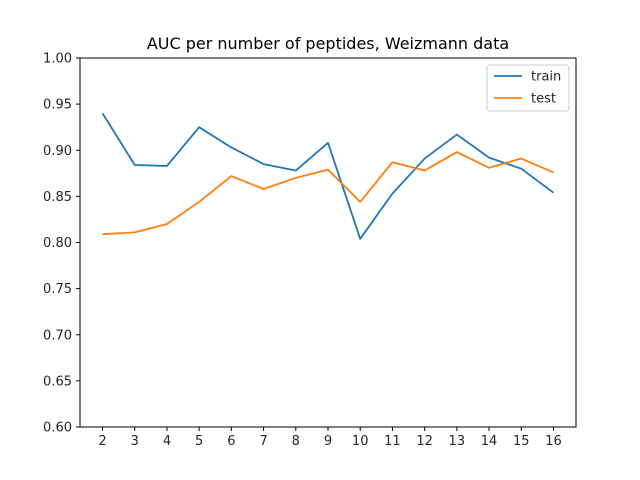 Image resolution: width=640 pixels, height=480 pixels. I want to click on x-tick-label: 8, so click(296, 441).